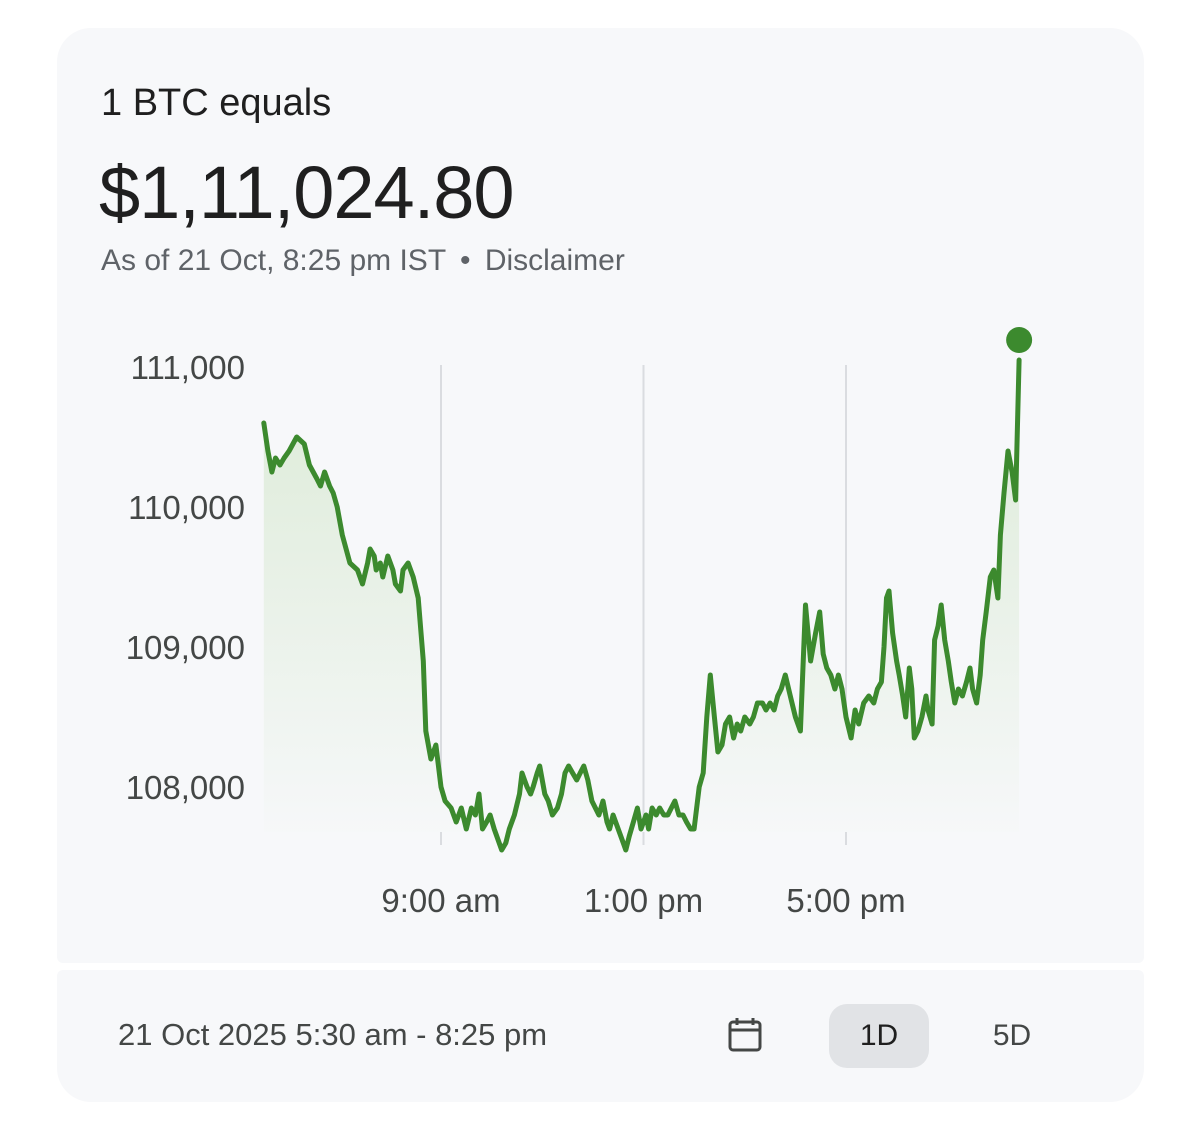 The width and height of the screenshot is (1200, 1127). Describe the element at coordinates (554, 260) in the screenshot. I see `disclaimer-link: Disclaimer` at that location.